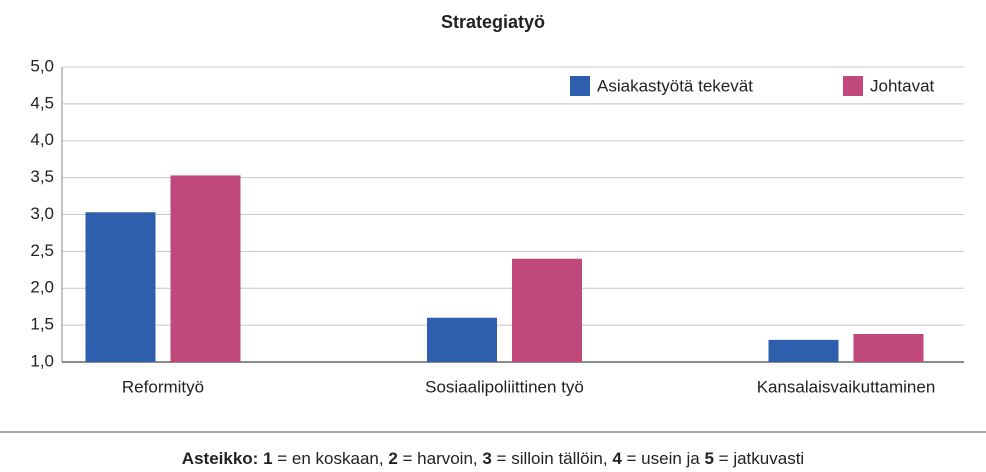  I want to click on y-tick-label: 2,5, so click(42, 250).